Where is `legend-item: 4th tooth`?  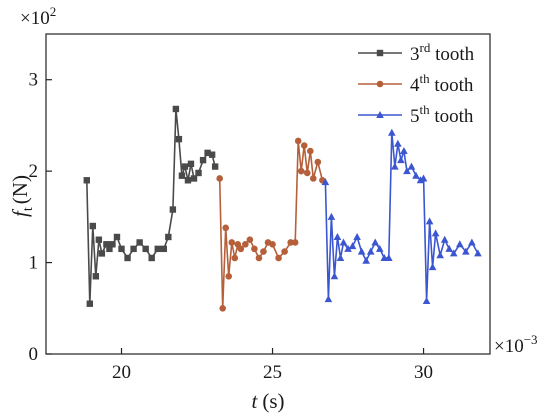
legend-item: 4th tooth is located at coordinates (416, 83).